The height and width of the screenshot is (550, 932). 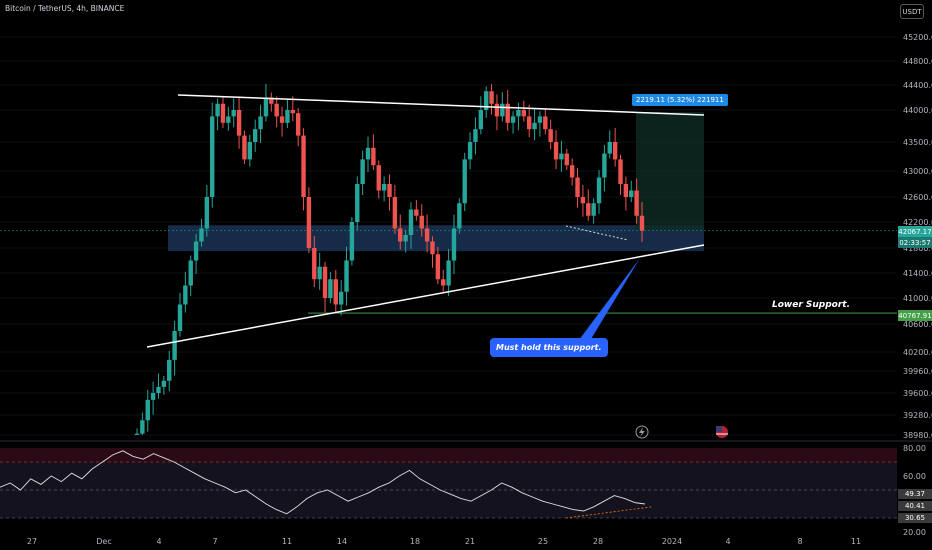 What do you see at coordinates (470, 541) in the screenshot?
I see `time-tick-label: 21` at bounding box center [470, 541].